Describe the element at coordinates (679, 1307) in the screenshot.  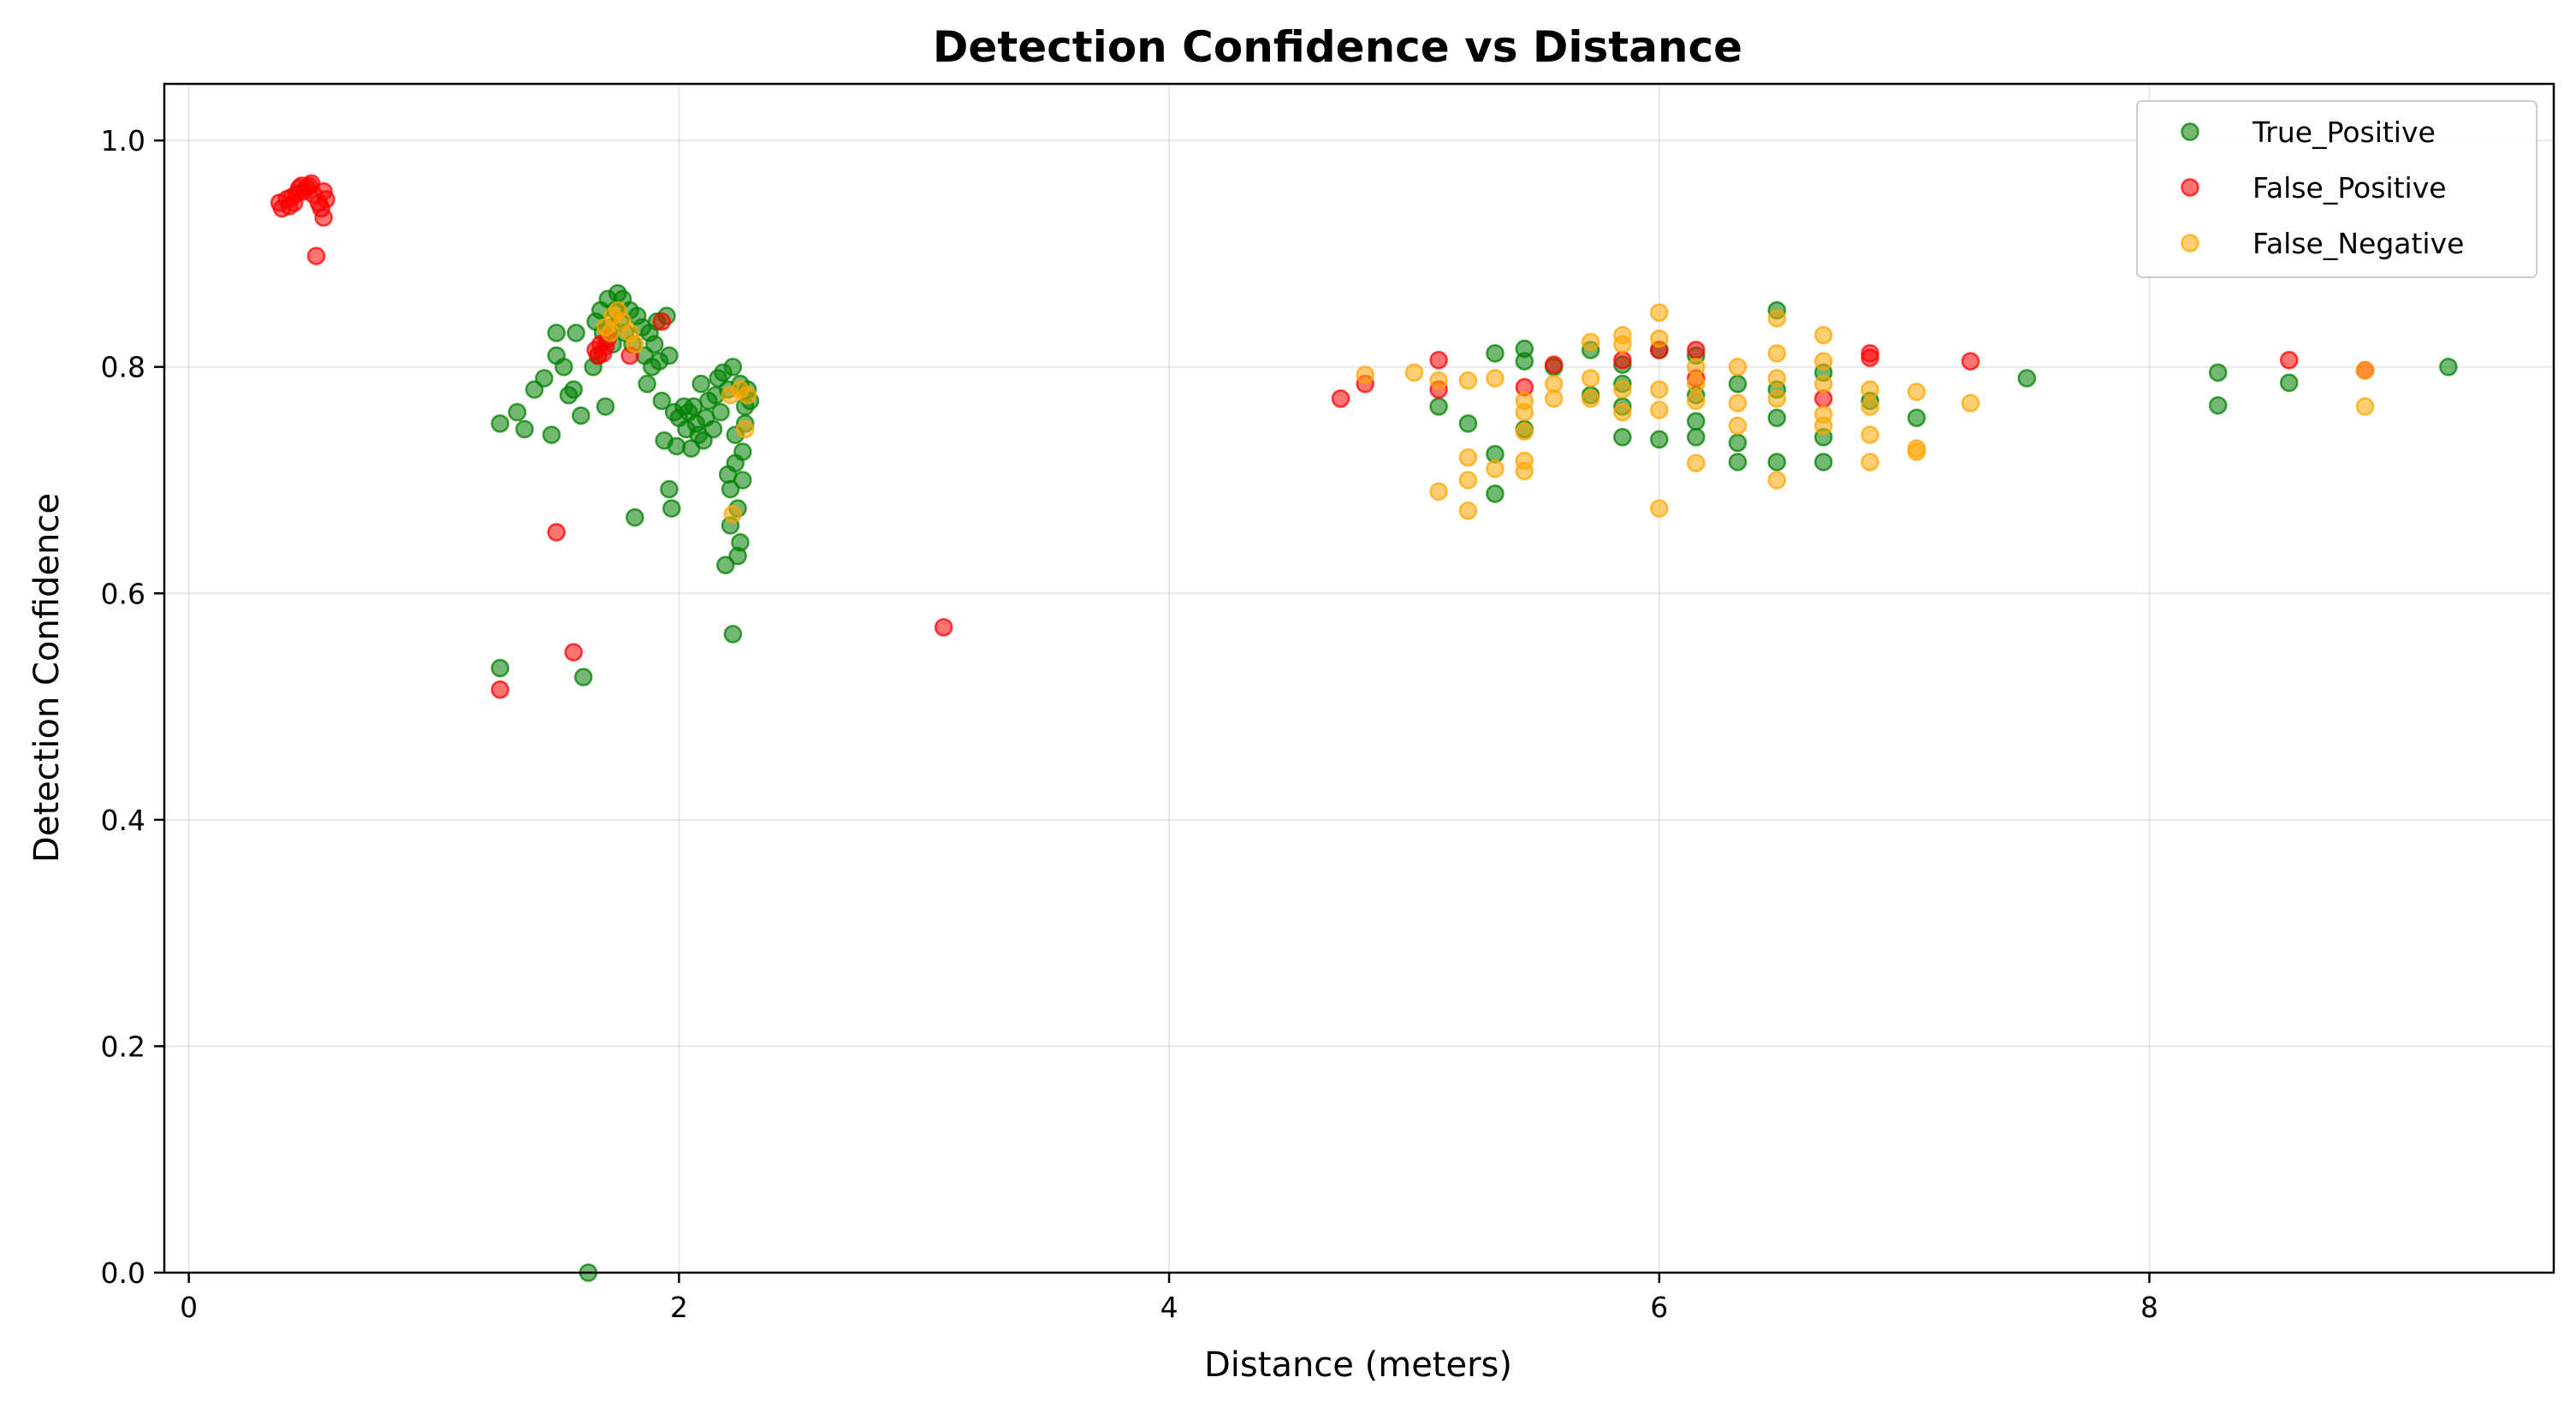
I see `x-tick-label: 2` at that location.